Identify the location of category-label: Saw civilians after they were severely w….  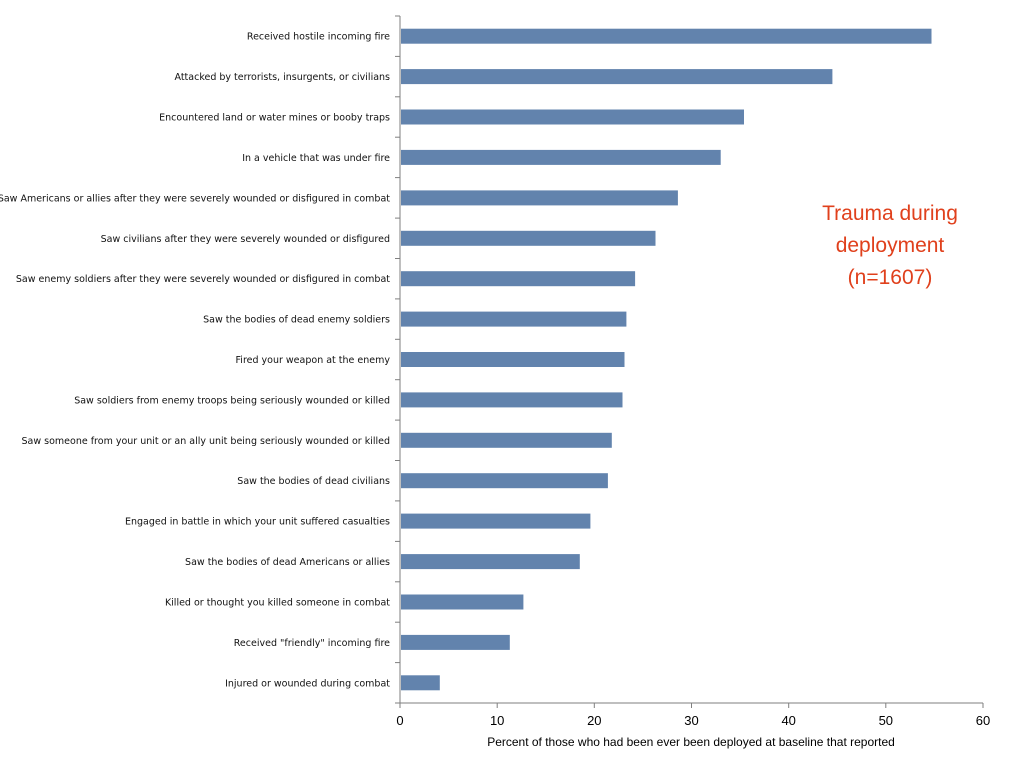
(245, 239).